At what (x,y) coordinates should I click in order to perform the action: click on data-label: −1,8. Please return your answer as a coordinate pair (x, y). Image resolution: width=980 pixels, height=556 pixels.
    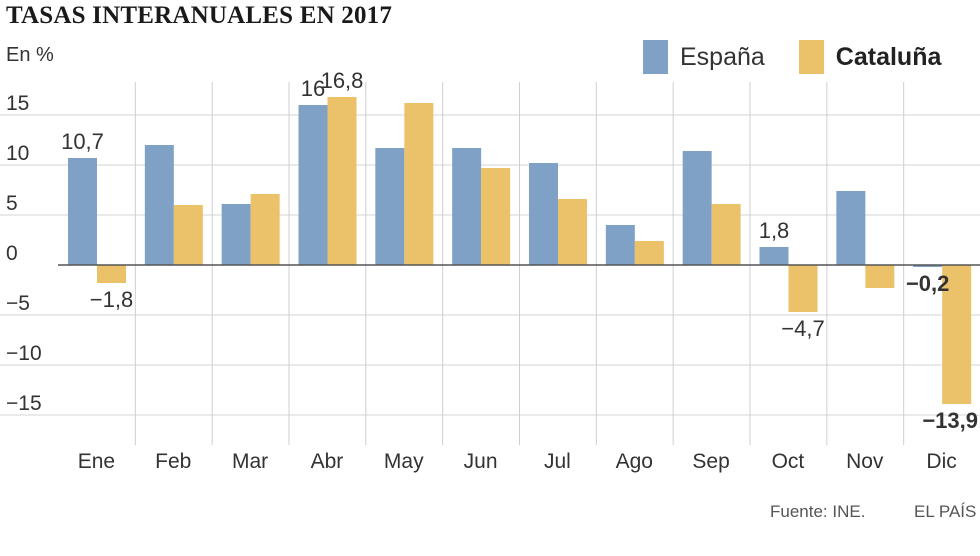
    Looking at the image, I should click on (111, 299).